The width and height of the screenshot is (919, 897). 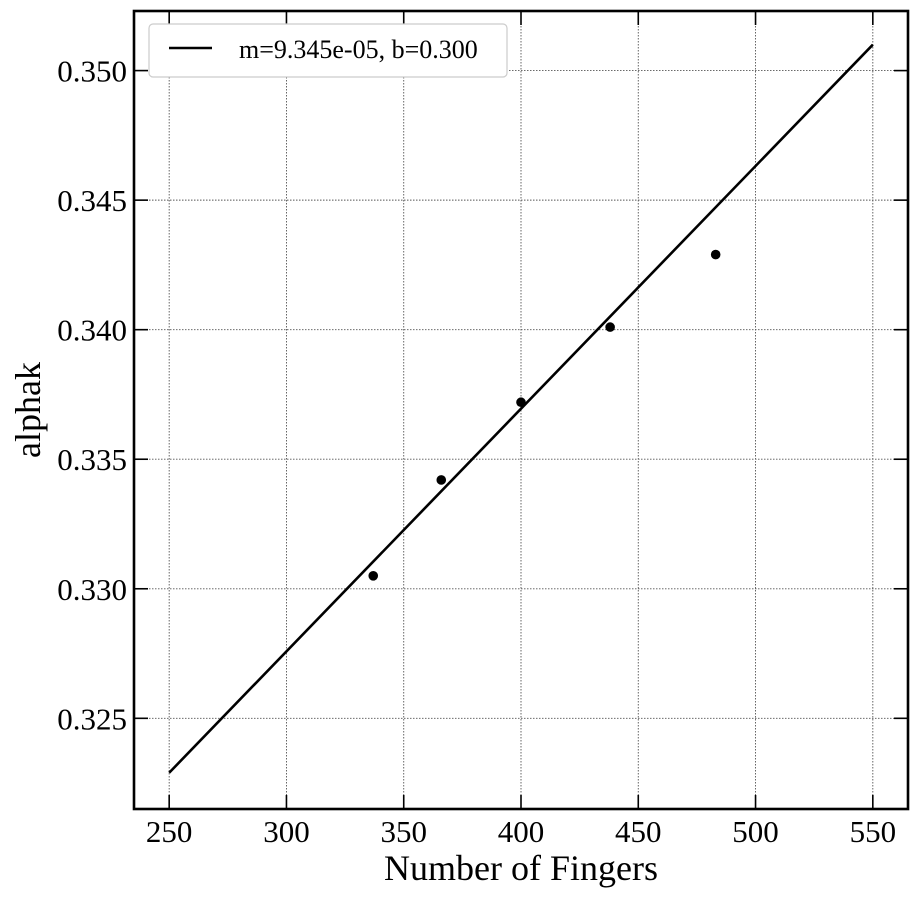 What do you see at coordinates (92, 589) in the screenshot?
I see `y-tick-label: 0.330` at bounding box center [92, 589].